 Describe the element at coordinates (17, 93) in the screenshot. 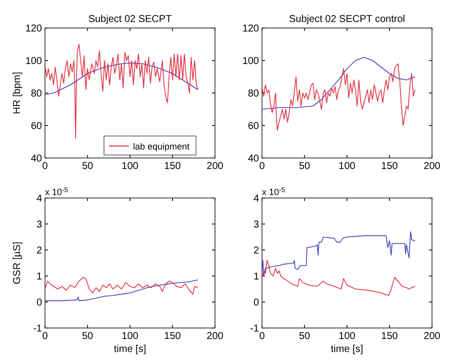

I see `y-axis-title: HR [bpm]` at that location.